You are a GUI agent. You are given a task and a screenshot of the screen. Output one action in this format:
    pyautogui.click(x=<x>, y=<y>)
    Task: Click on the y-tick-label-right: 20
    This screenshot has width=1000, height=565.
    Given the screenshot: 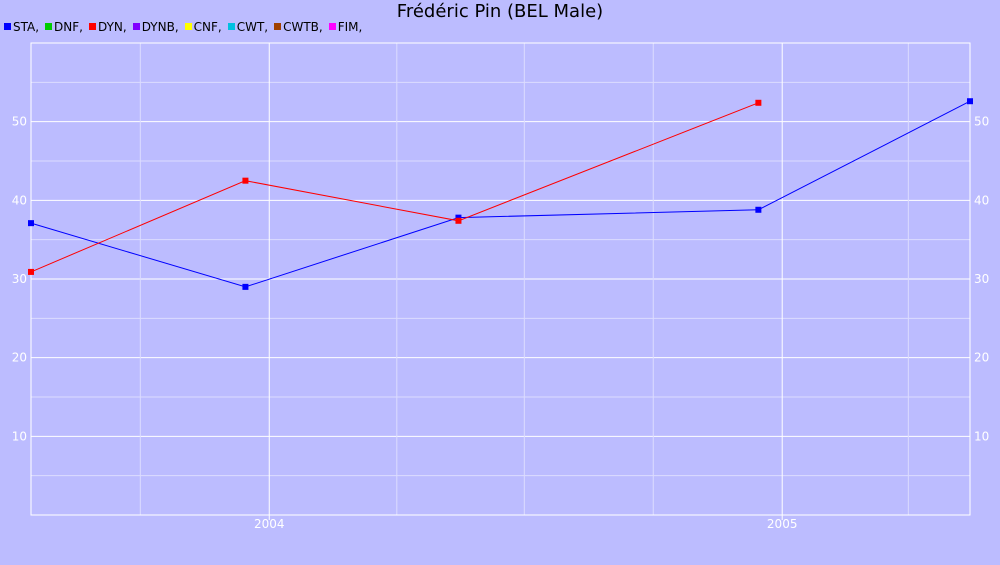 What is the action you would take?
    pyautogui.click(x=981, y=358)
    